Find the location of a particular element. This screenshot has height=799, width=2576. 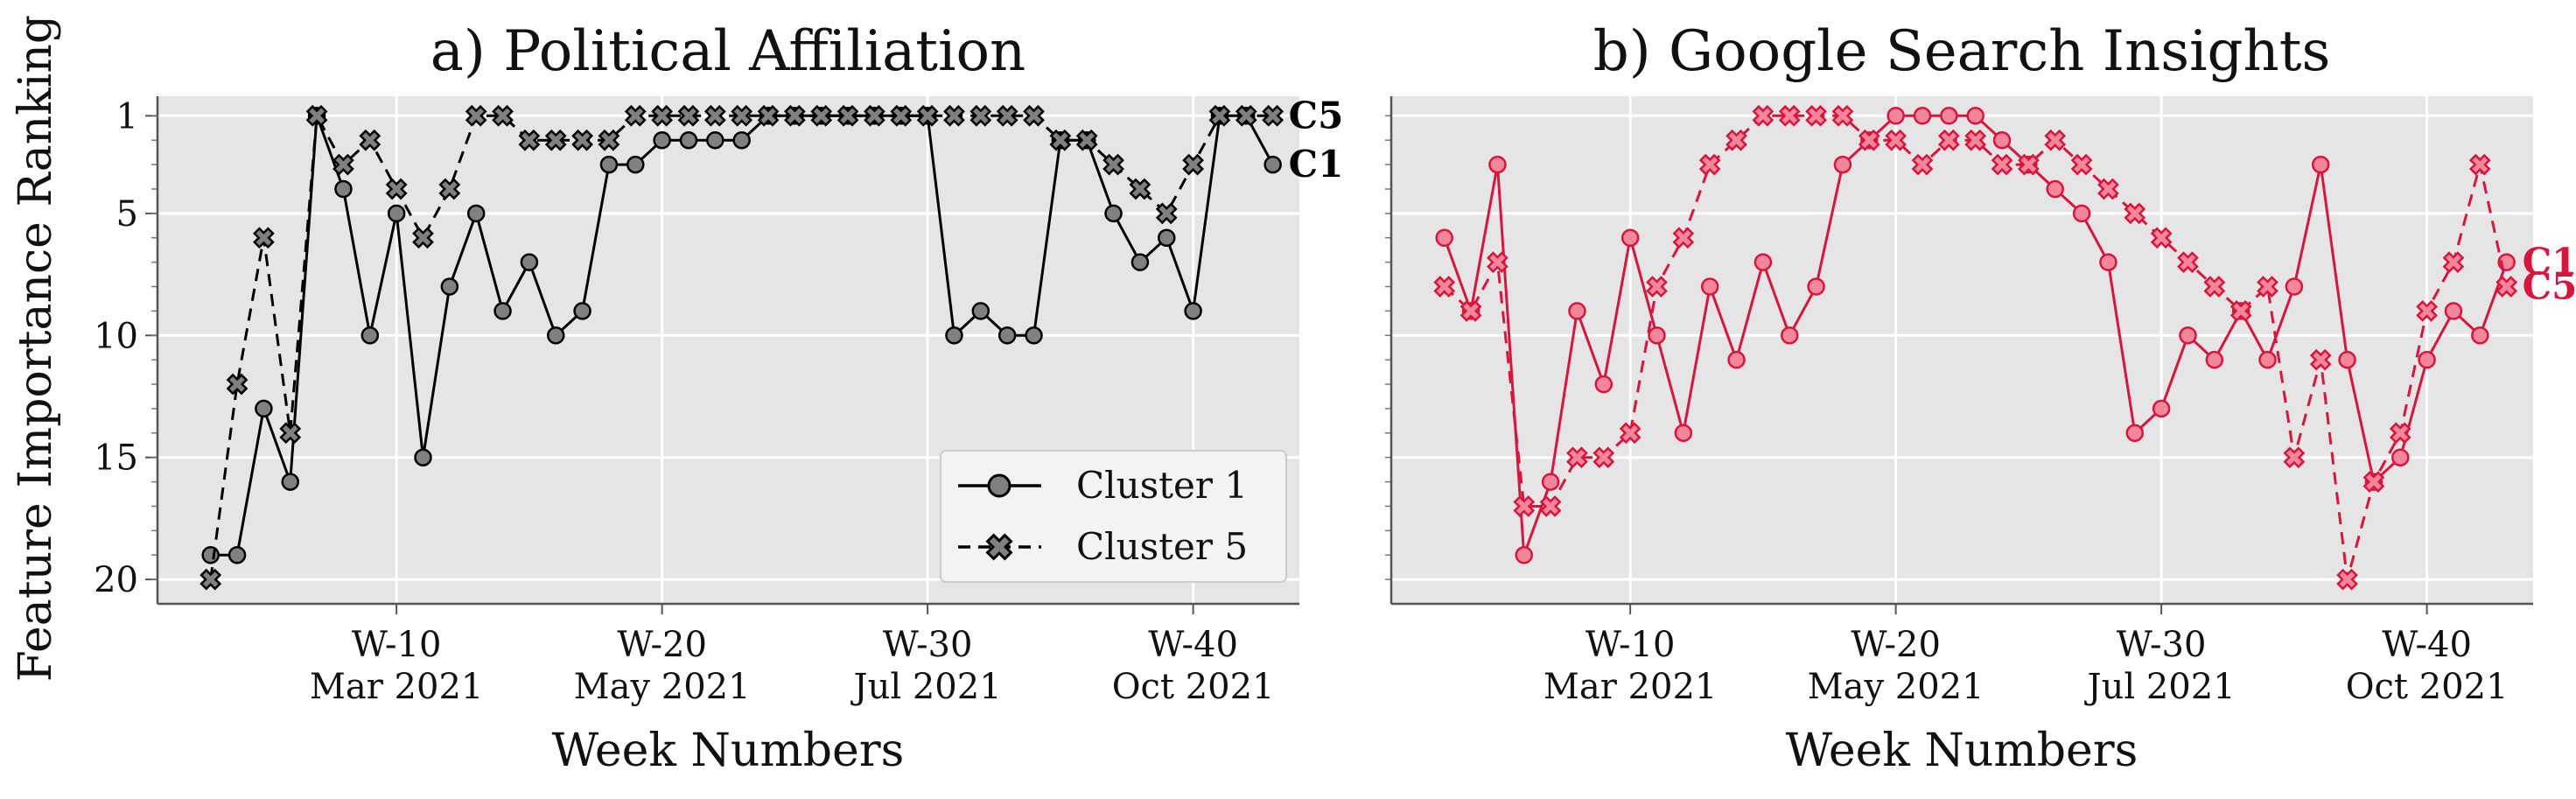

legend: Cluster 1 Cluster 5 is located at coordinates (1113, 516).